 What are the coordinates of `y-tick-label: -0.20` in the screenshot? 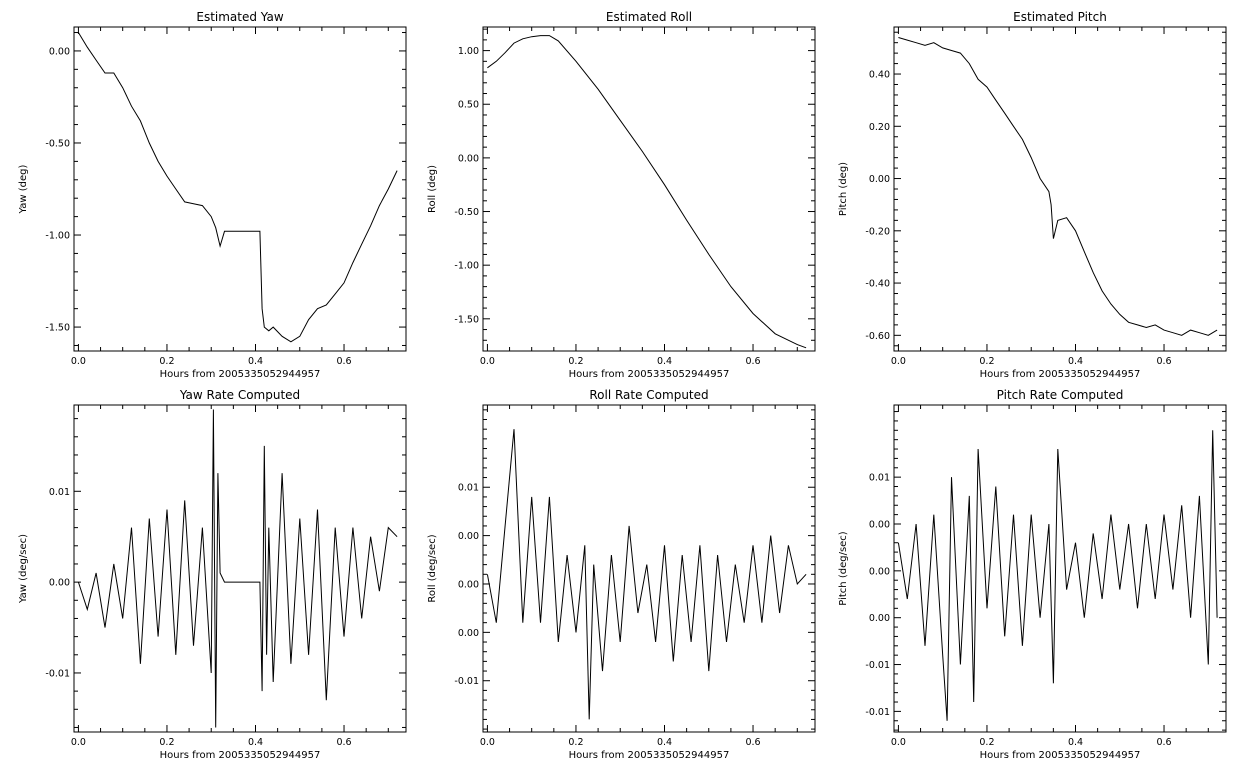 It's located at (877, 231).